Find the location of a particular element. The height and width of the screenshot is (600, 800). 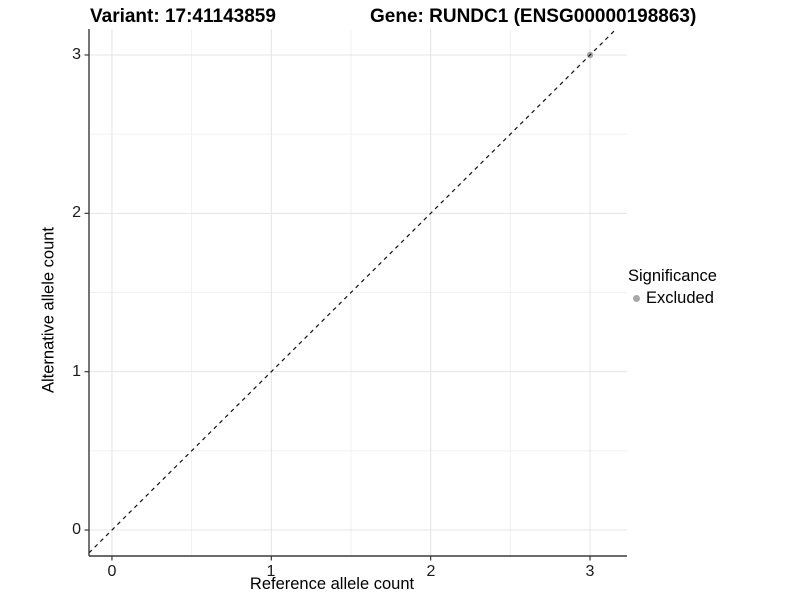

y-tick-label-3: 3 is located at coordinates (76, 54).